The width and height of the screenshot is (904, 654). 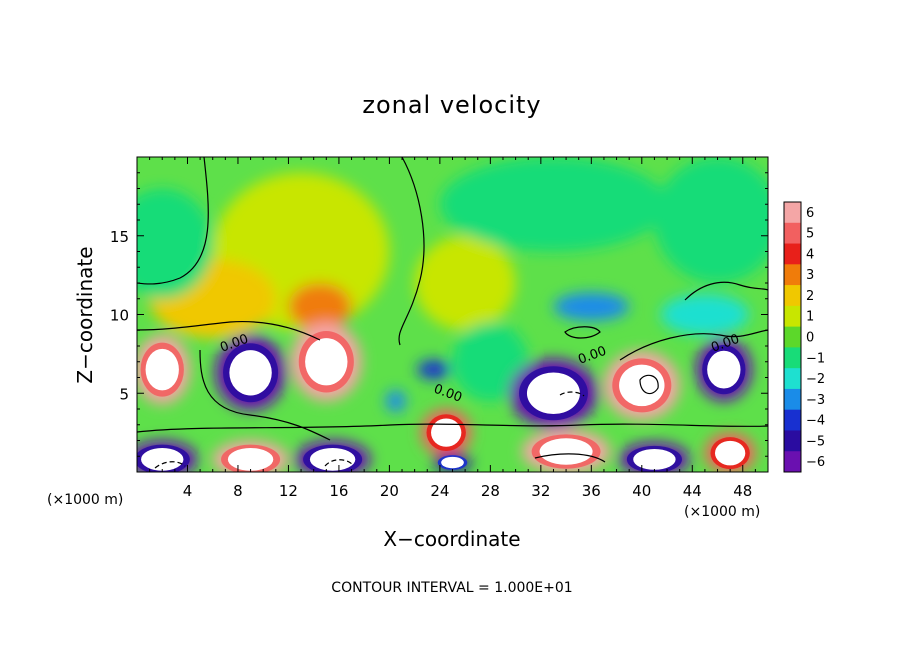 What do you see at coordinates (810, 296) in the screenshot?
I see `colorbar-label: 2` at bounding box center [810, 296].